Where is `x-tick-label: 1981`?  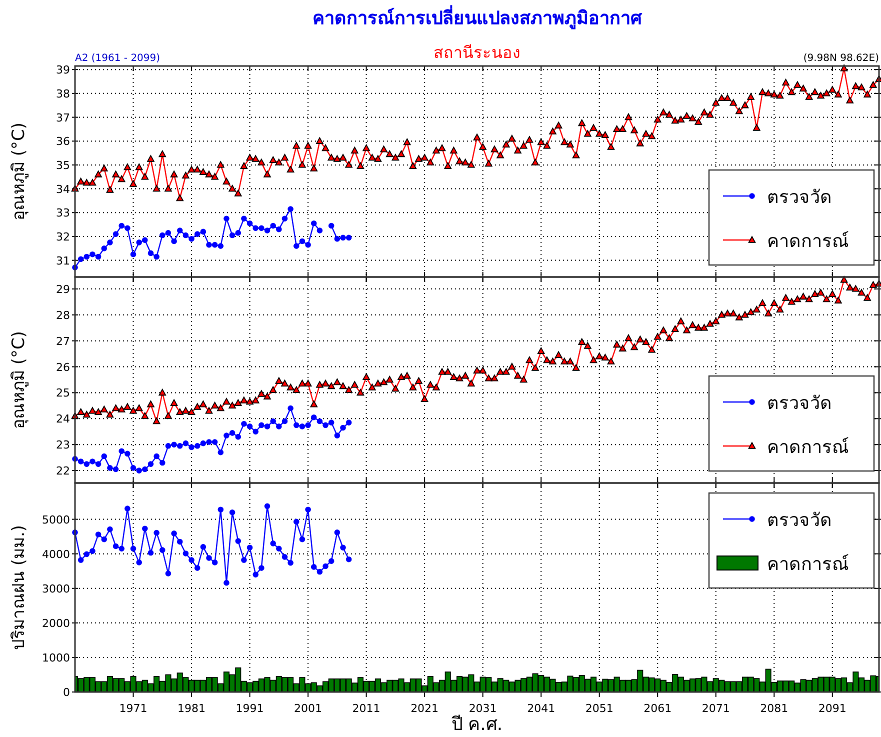
x-tick-label: 1981 is located at coordinates (192, 708).